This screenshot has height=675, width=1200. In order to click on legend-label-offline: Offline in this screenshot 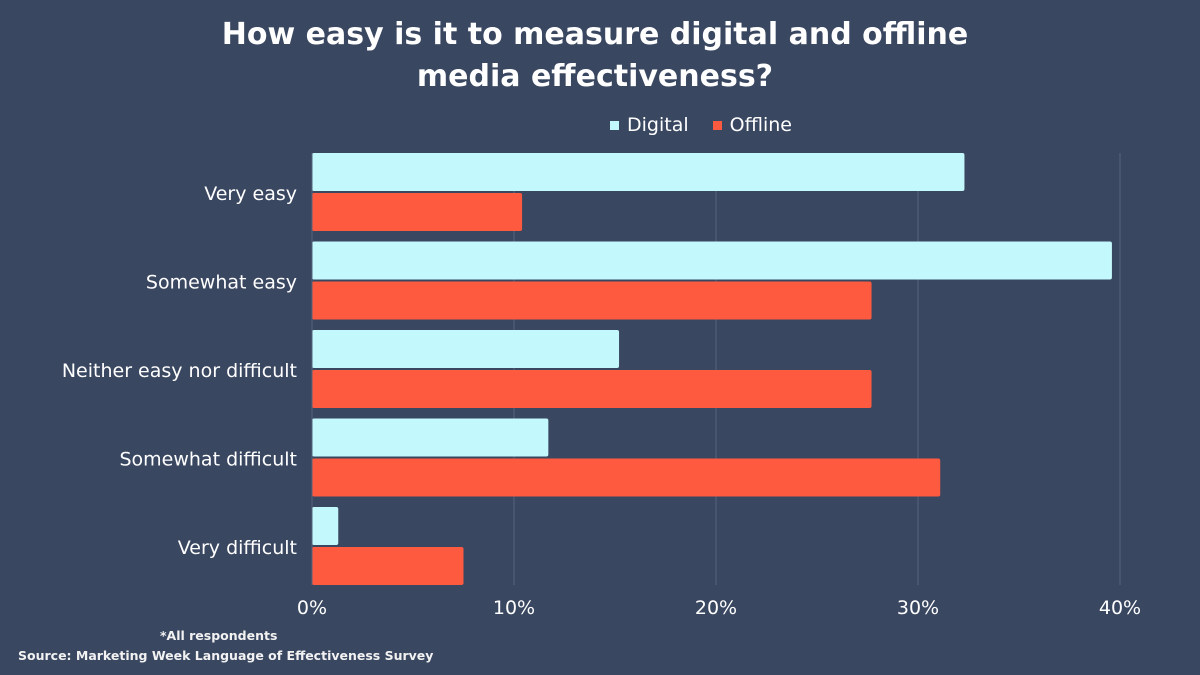, I will do `click(760, 125)`.